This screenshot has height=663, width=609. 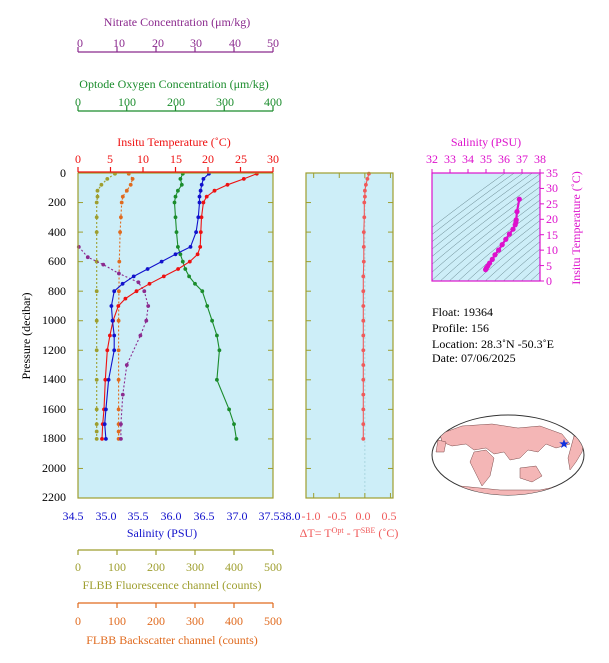 What do you see at coordinates (205, 306) in the screenshot?
I see `optode-oxygen-concentration-series` at bounding box center [205, 306].